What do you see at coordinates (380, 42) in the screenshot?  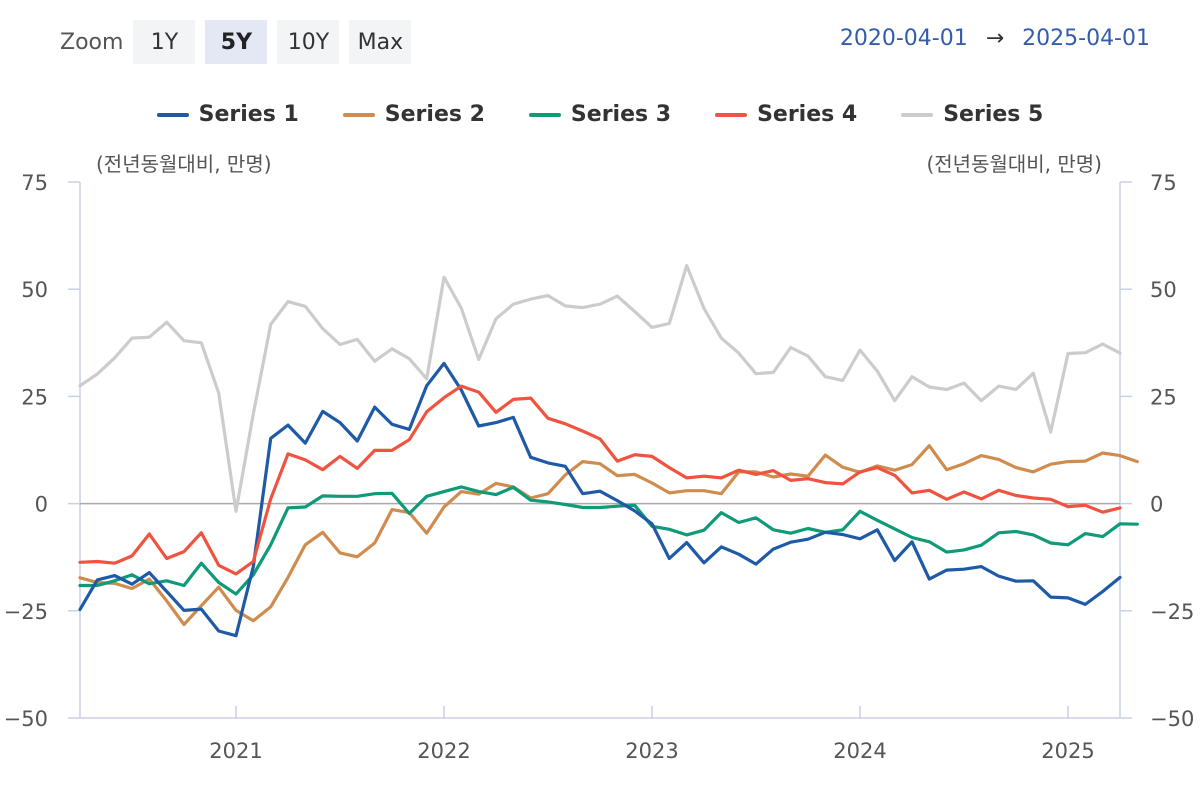 I see `zoom-max-button: Max` at bounding box center [380, 42].